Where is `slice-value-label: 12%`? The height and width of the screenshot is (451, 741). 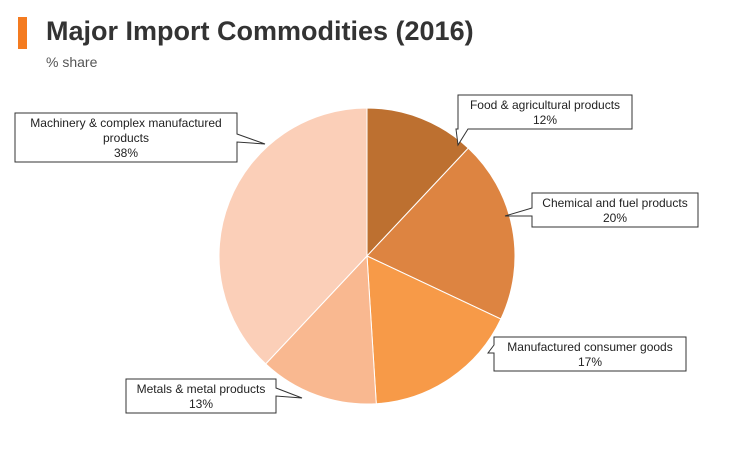
slice-value-label: 12% is located at coordinates (545, 120).